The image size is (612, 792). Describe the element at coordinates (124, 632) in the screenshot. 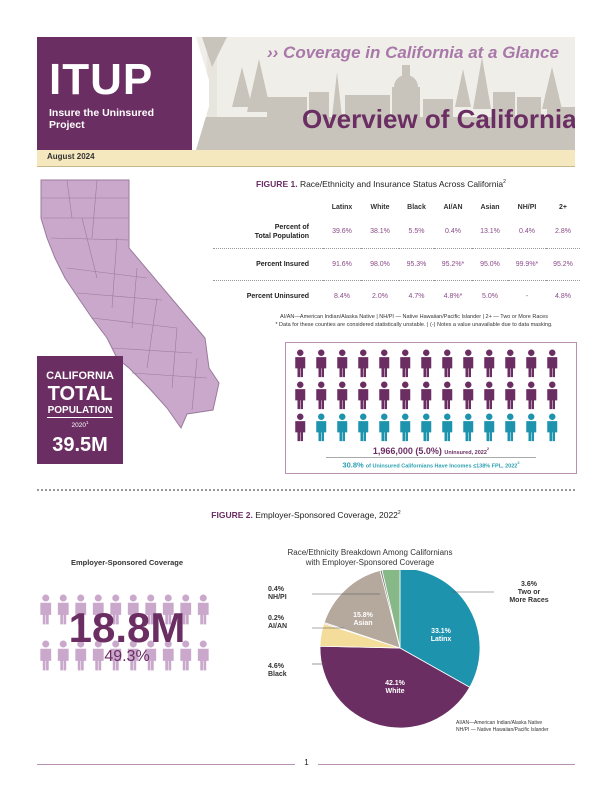

I see `employer-people-icons` at that location.